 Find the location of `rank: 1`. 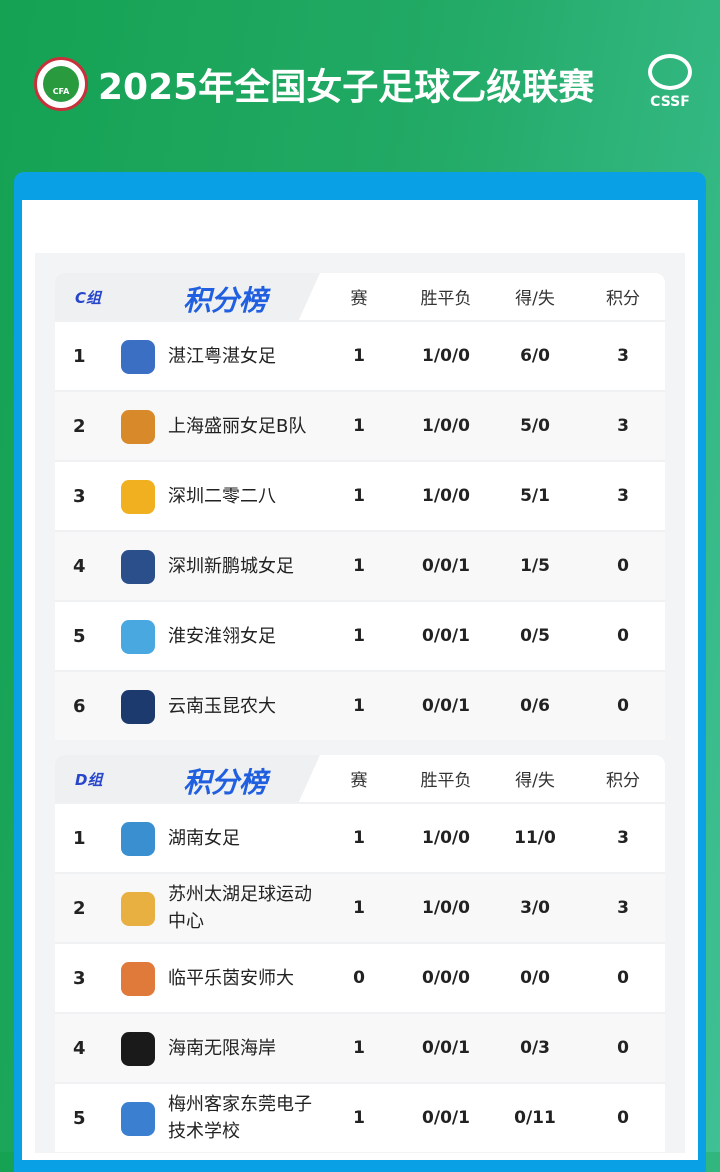

rank: 1 is located at coordinates (79, 838).